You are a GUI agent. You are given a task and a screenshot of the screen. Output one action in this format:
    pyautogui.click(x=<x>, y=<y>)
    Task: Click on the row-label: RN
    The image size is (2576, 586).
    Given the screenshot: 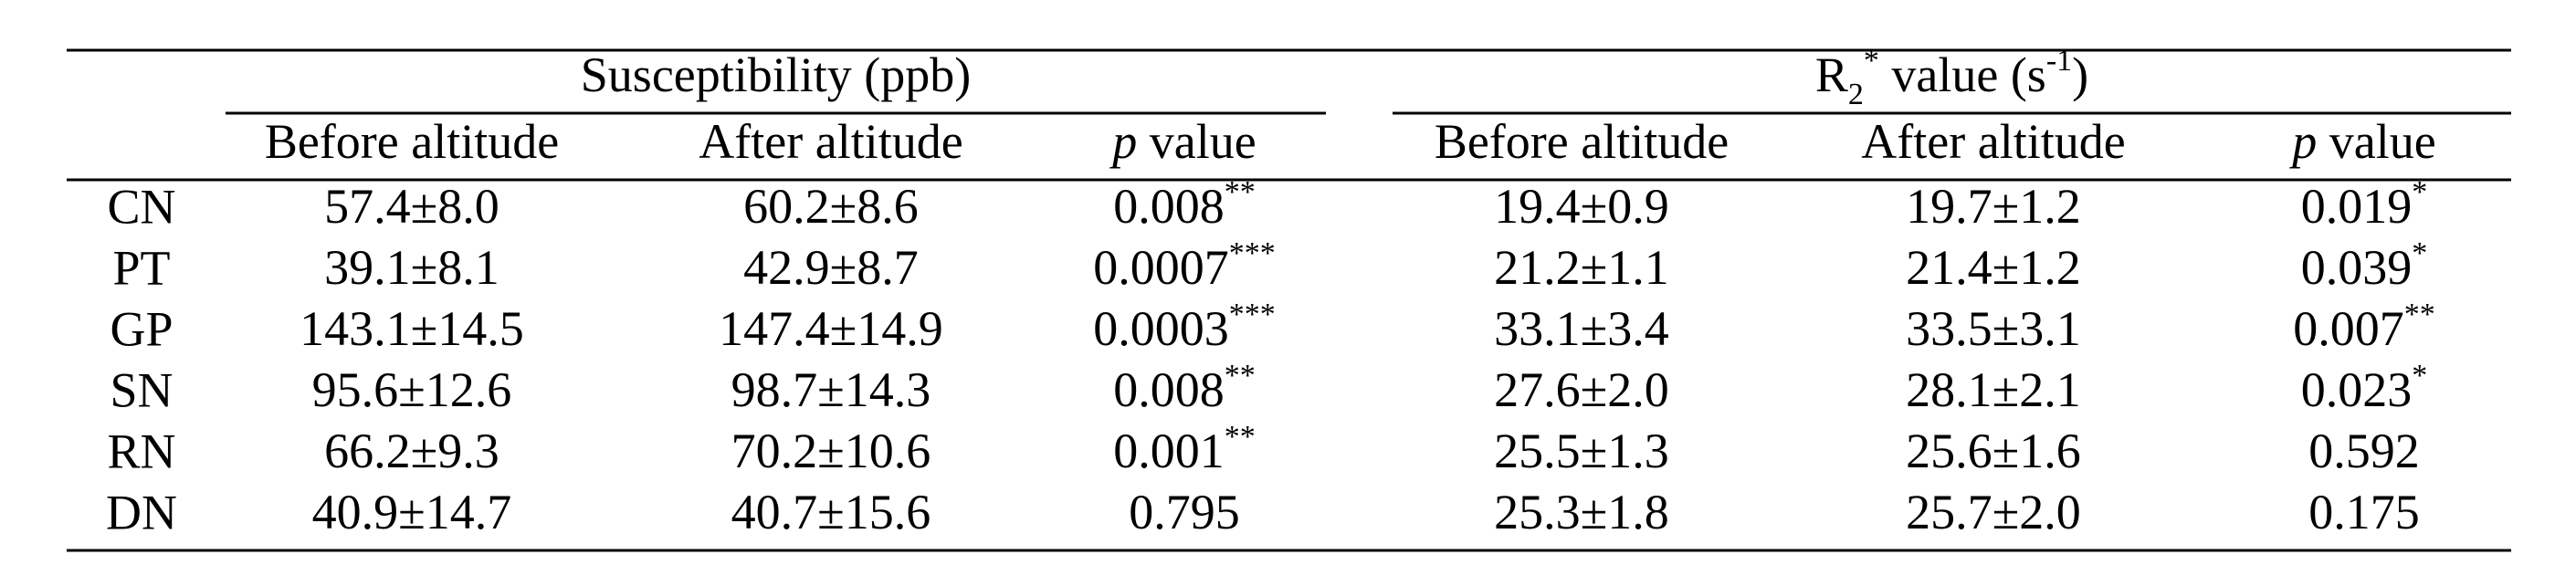 What is the action you would take?
    pyautogui.click(x=141, y=451)
    